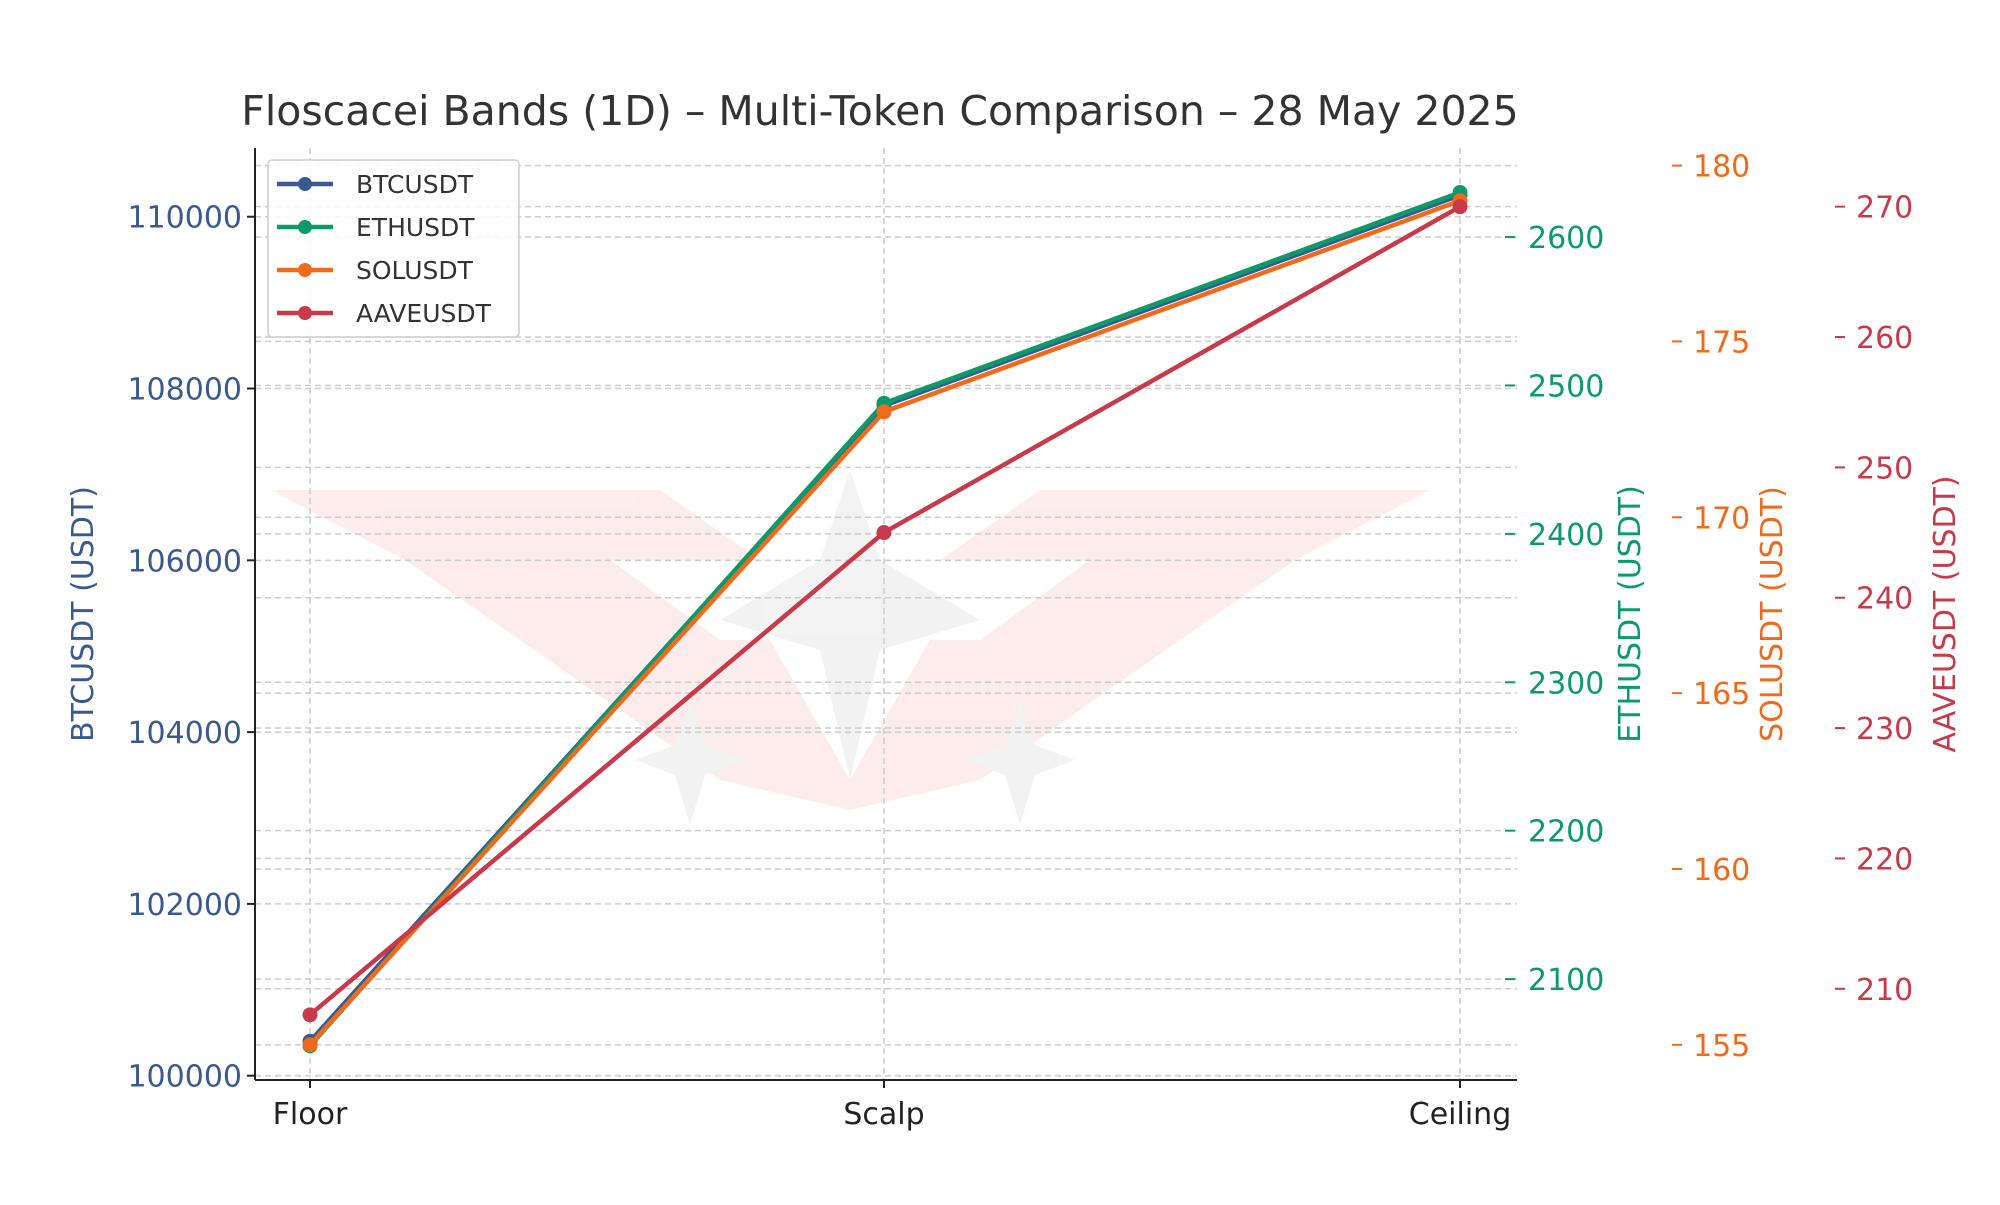 Image resolution: width=2000 pixels, height=1205 pixels. I want to click on y-tick-label-btcusdt: 110000, so click(184, 218).